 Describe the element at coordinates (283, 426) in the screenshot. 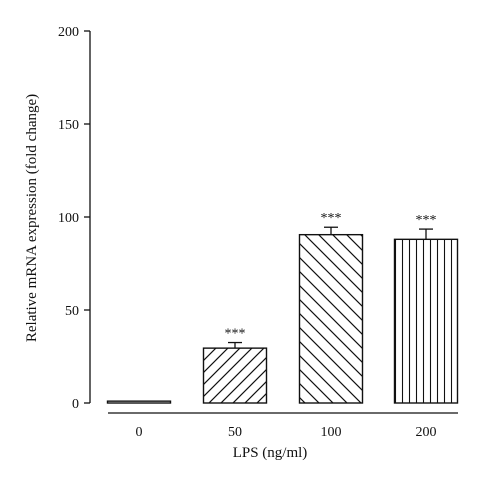

I see `x-axis: 0 50 100 200` at that location.